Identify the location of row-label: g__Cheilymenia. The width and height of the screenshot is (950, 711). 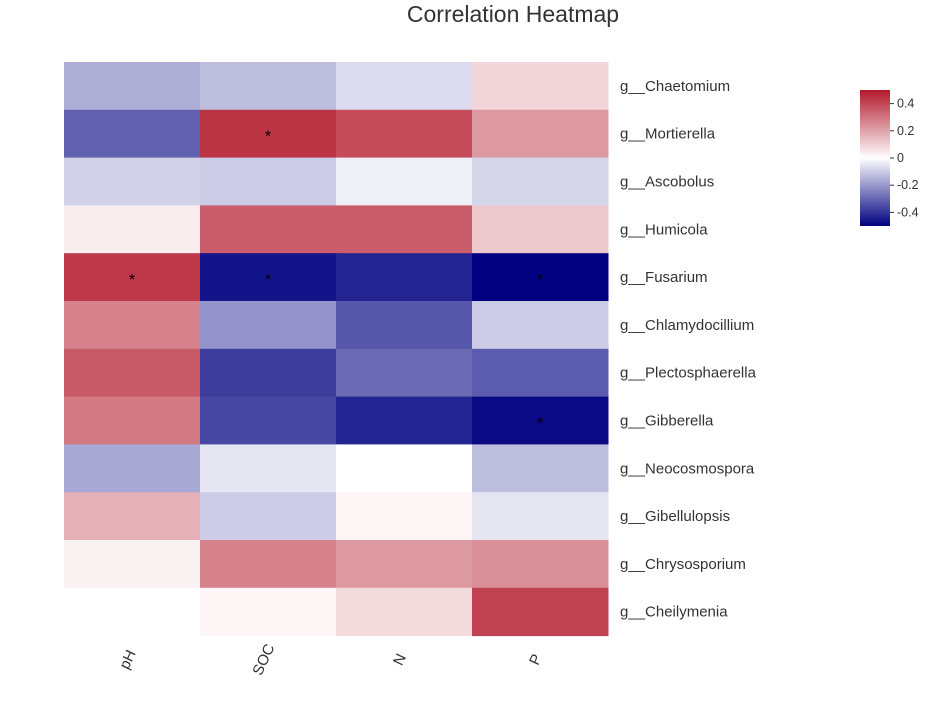
(674, 612).